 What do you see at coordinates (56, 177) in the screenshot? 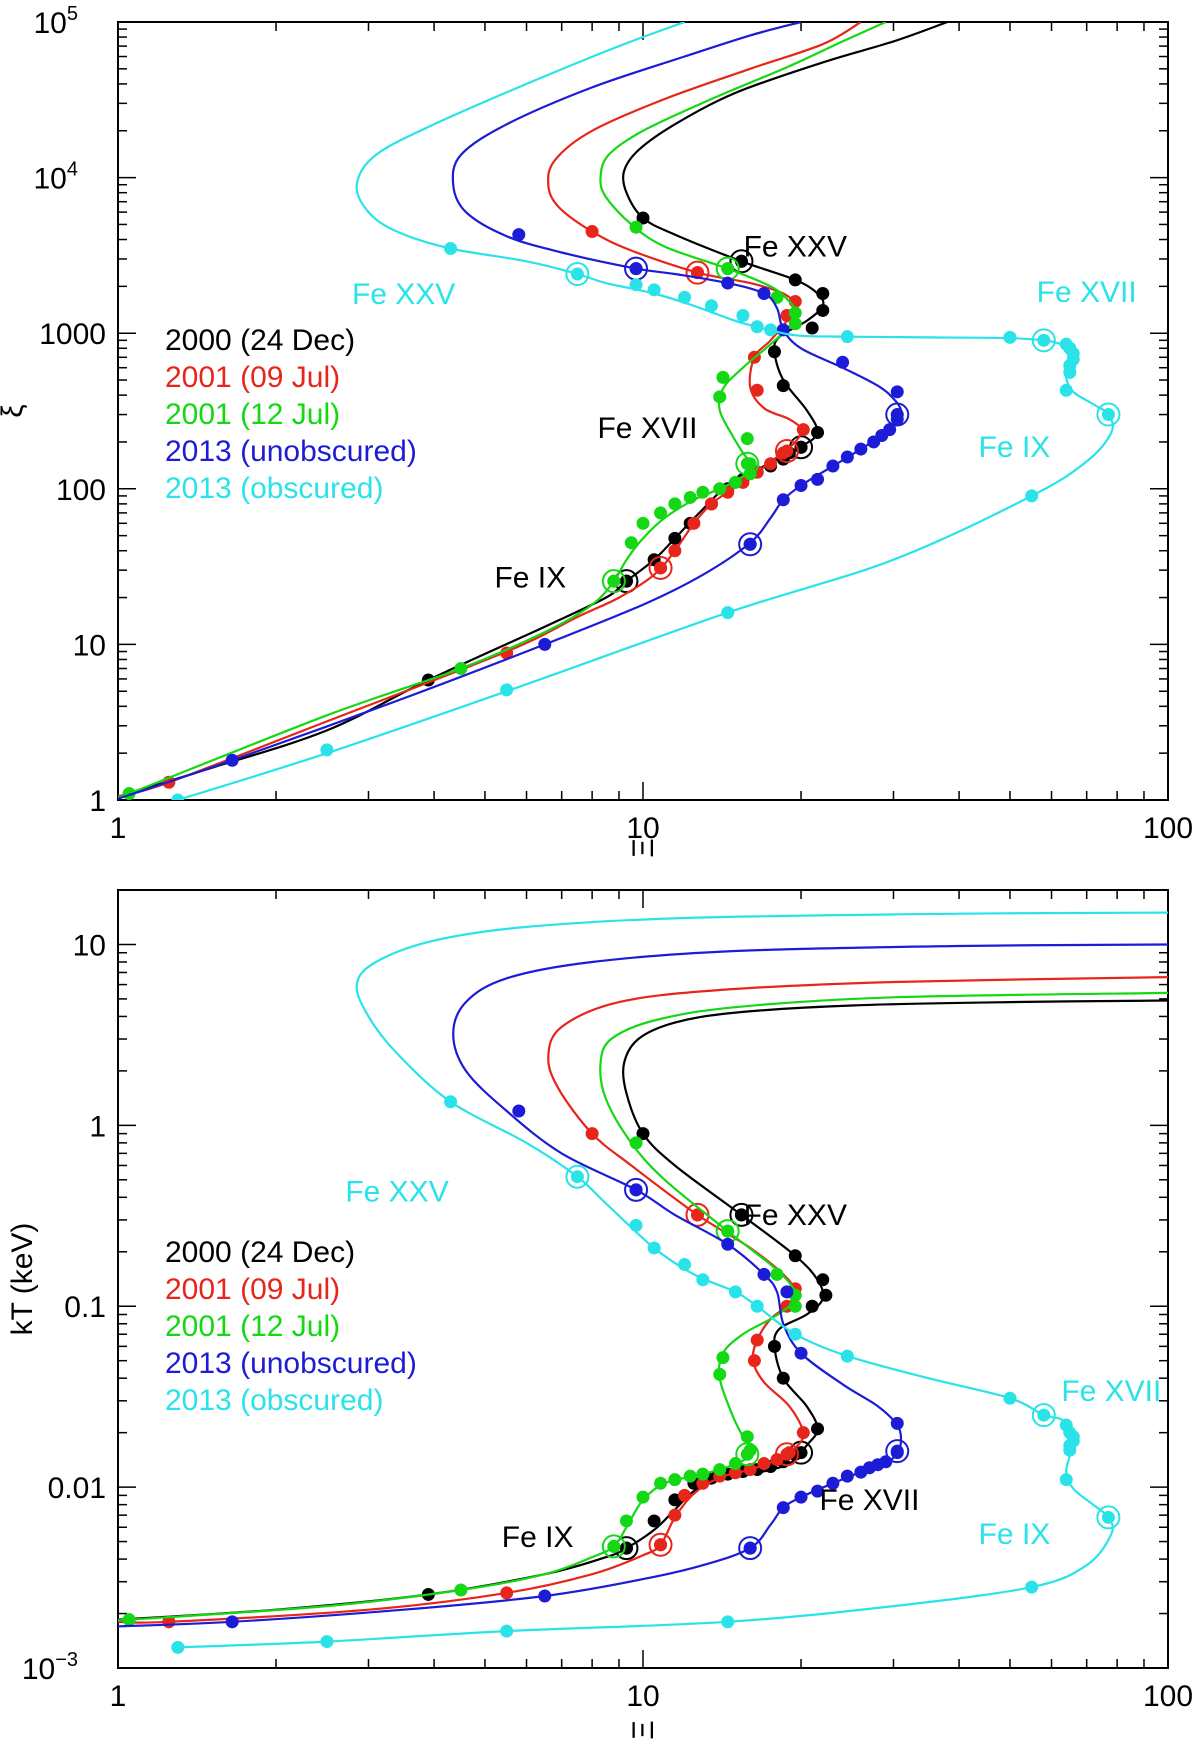
I see `y-tick-label: 10⁴` at bounding box center [56, 177].